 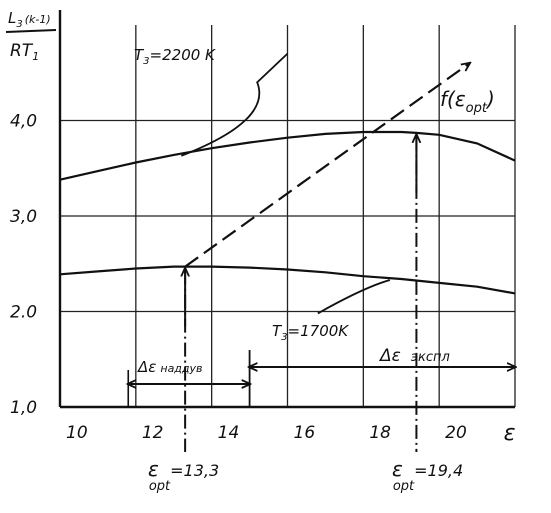 I want to click on range-label-boost-delta: Δε, so click(x=146, y=367).